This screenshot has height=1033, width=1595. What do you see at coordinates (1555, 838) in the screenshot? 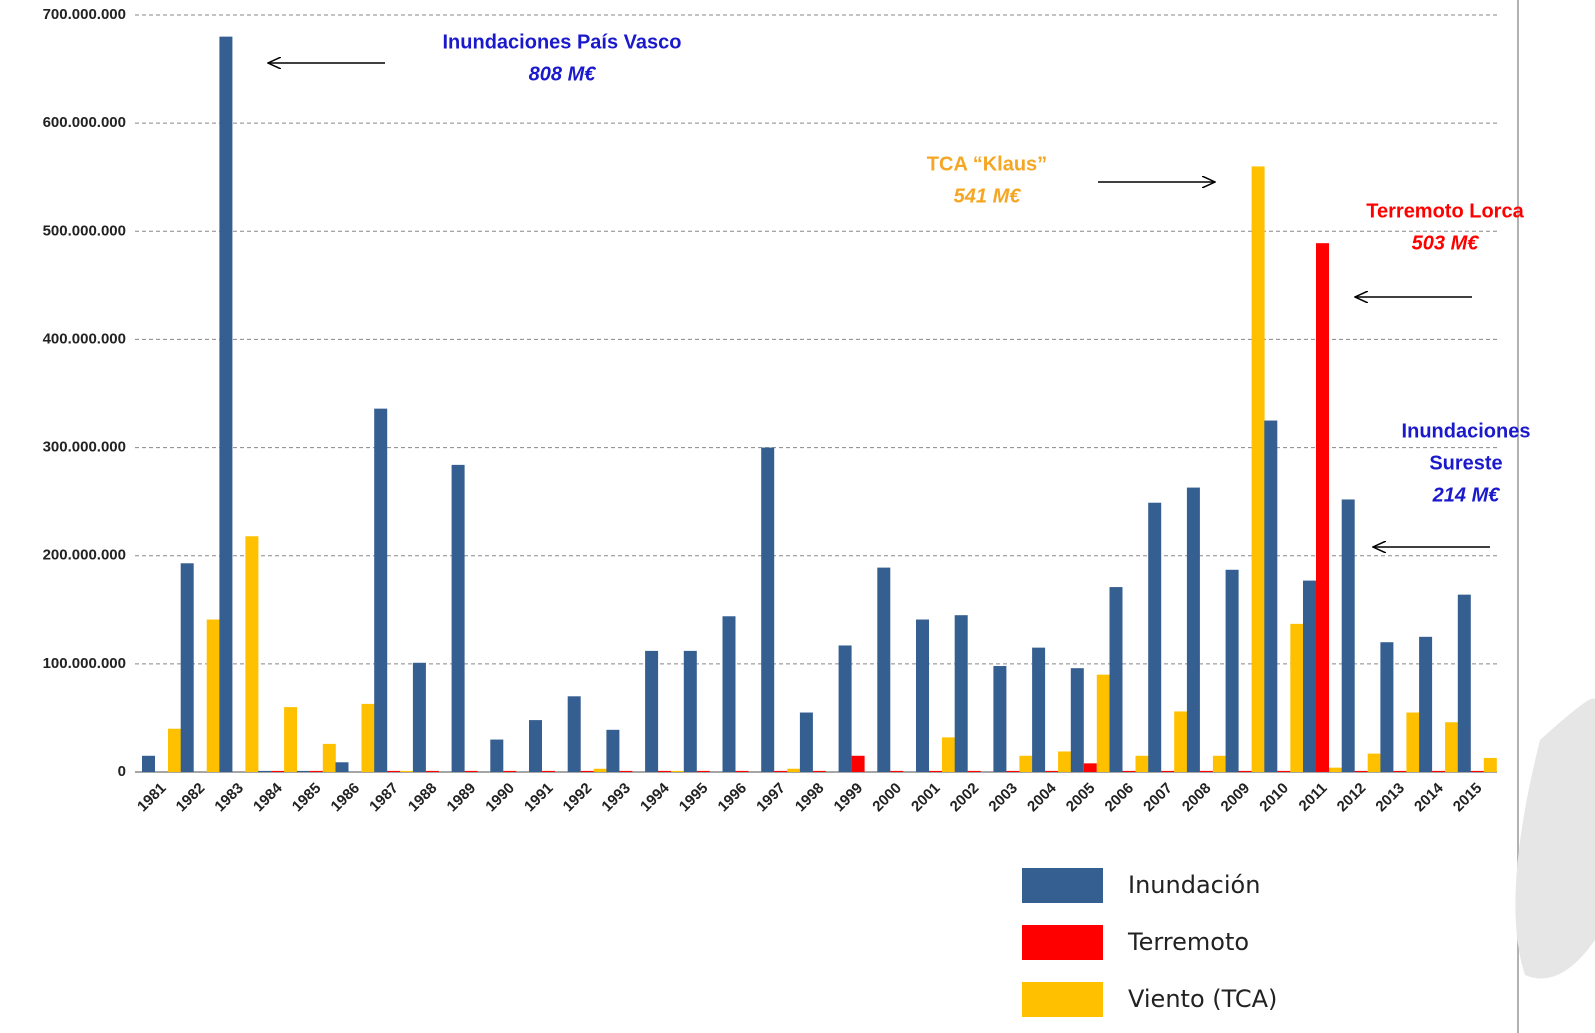
I see `decoration` at bounding box center [1555, 838].